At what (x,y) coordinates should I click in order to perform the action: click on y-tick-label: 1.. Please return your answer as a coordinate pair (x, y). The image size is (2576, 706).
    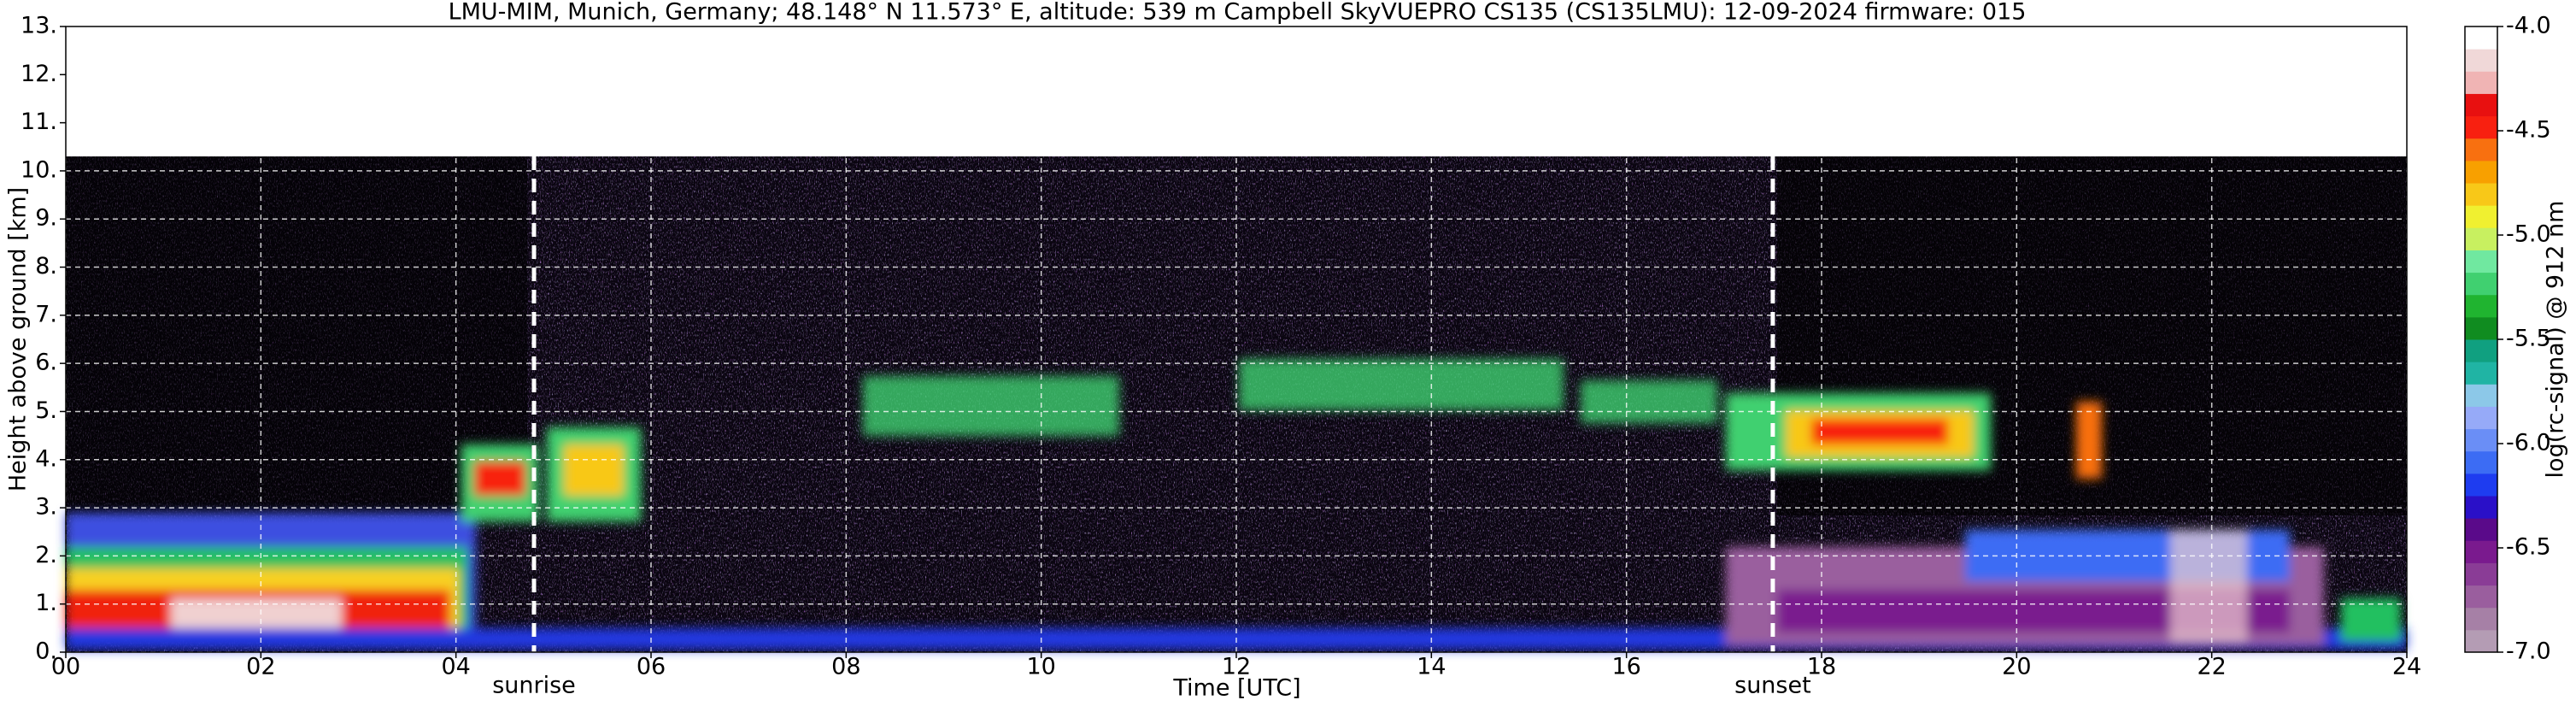
    Looking at the image, I should click on (46, 603).